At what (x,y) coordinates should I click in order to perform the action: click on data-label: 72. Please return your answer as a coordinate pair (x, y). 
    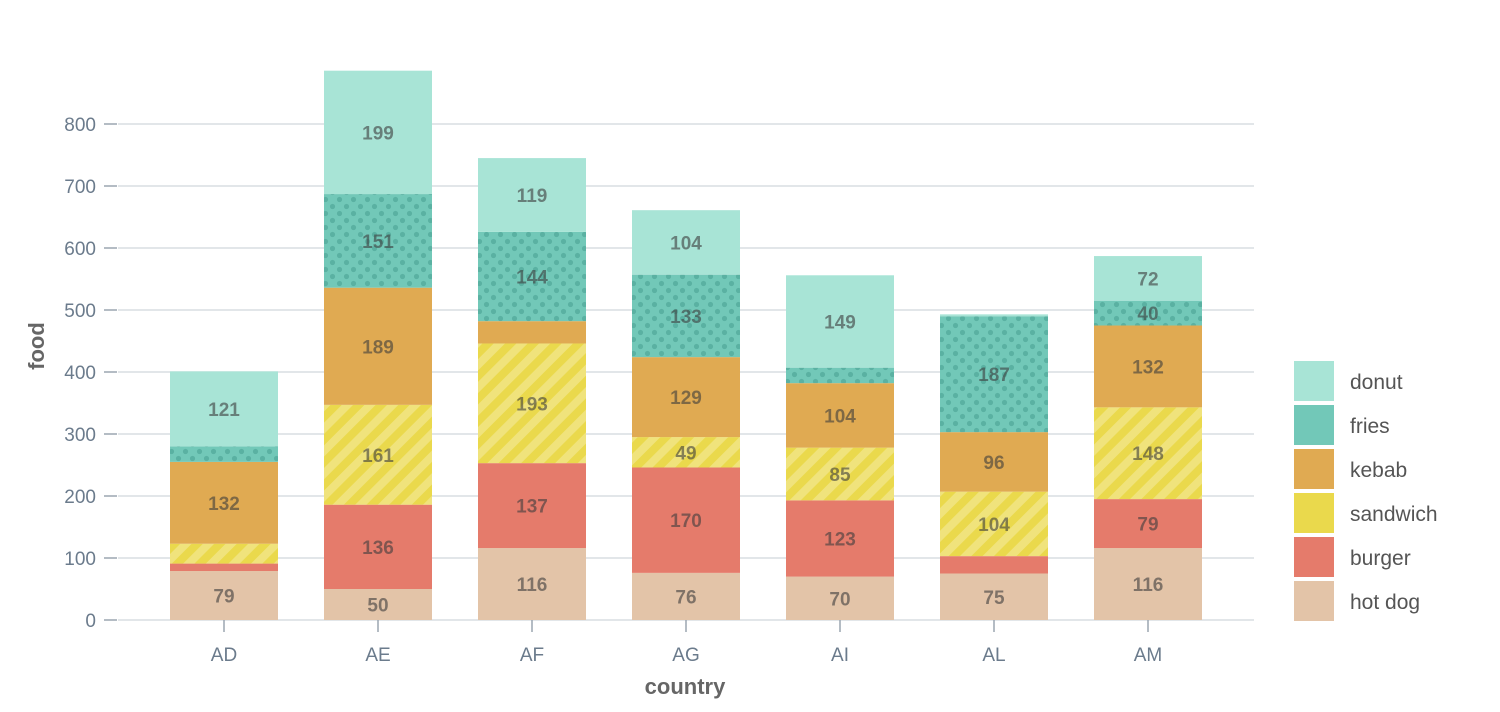
    Looking at the image, I should click on (1147, 279).